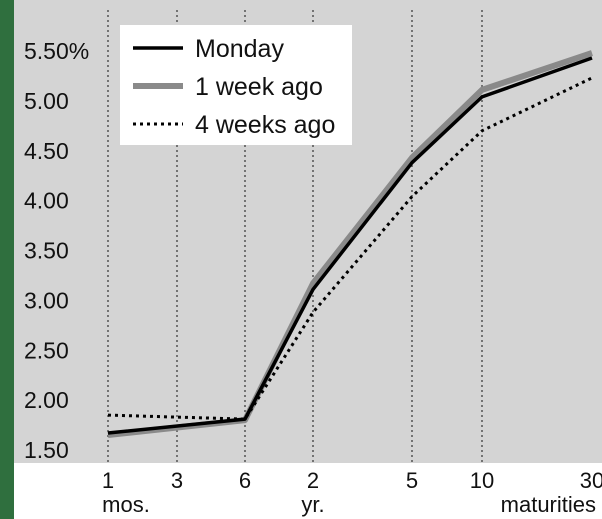 The width and height of the screenshot is (602, 519). What do you see at coordinates (46, 101) in the screenshot?
I see `y-tick-label-1: 5.00` at bounding box center [46, 101].